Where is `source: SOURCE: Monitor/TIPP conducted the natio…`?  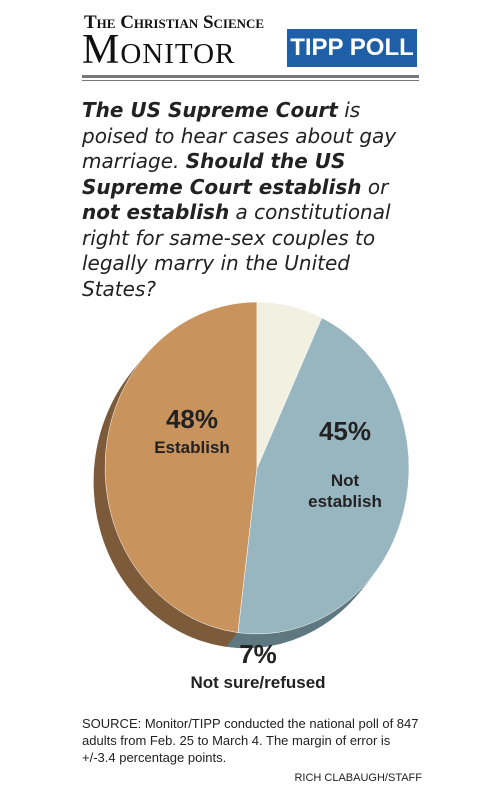 source: SOURCE: Monitor/TIPP conducted the natio… is located at coordinates (250, 740).